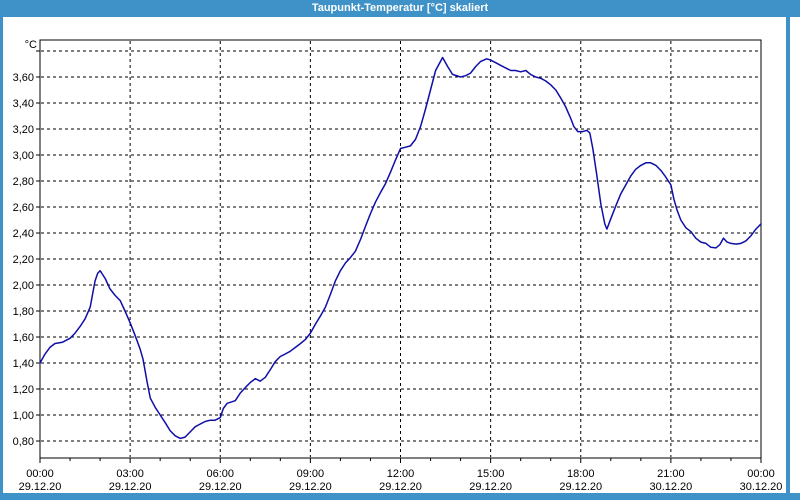  What do you see at coordinates (23, 104) in the screenshot?
I see `y-tick-label: 3,40` at bounding box center [23, 104].